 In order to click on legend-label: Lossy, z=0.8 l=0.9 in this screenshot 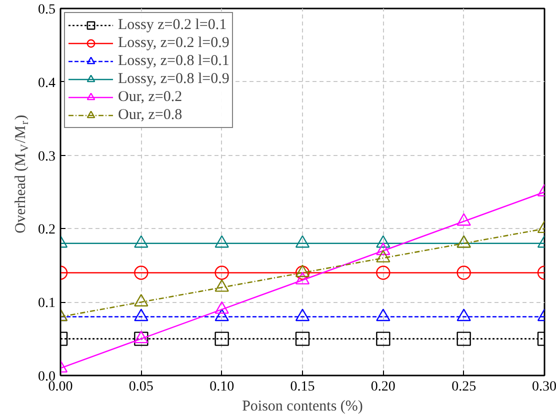, I will do `click(174, 79)`.